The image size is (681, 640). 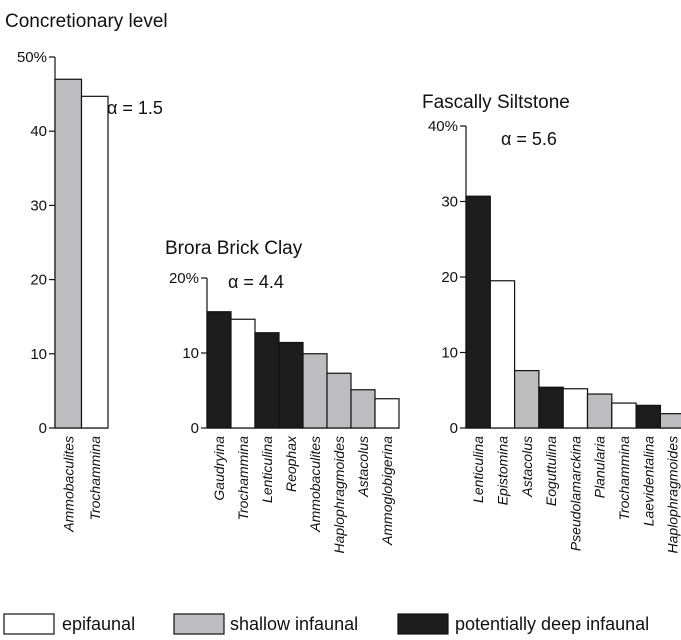 I want to click on bar-eoguttulina, so click(x=551, y=407).